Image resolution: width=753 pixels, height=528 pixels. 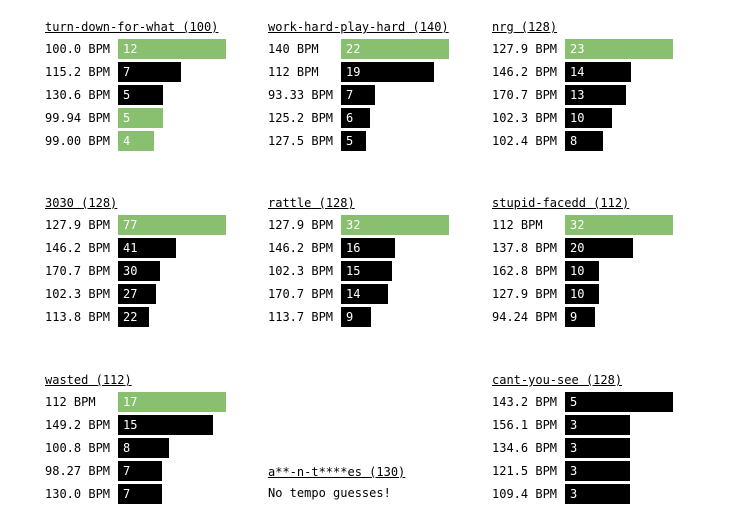 I want to click on tempo-label: 94.24 BPM, so click(x=525, y=316).